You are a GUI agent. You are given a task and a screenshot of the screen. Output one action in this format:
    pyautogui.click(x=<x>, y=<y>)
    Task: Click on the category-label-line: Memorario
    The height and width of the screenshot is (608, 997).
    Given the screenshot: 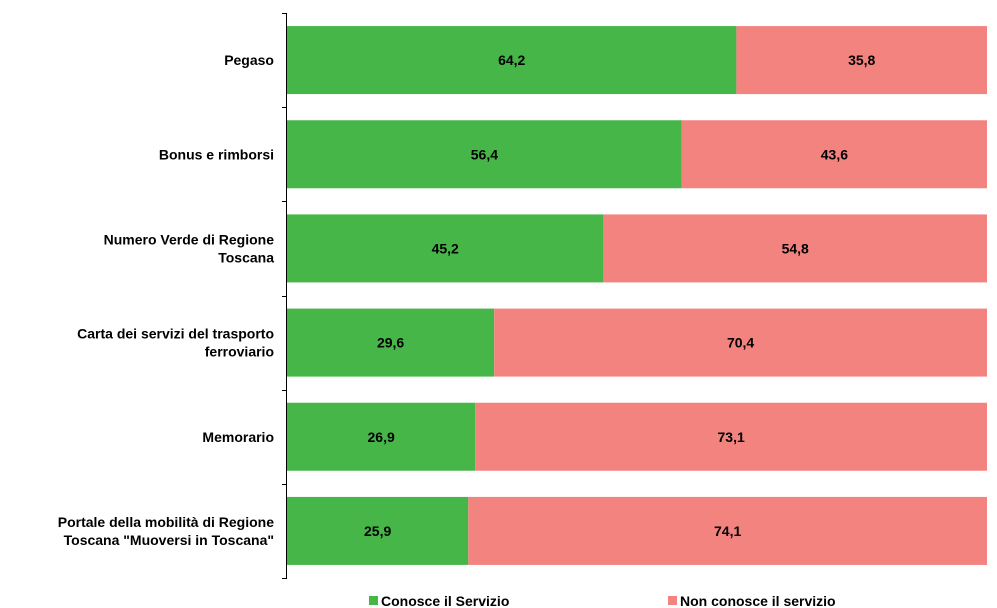 What is the action you would take?
    pyautogui.click(x=238, y=437)
    